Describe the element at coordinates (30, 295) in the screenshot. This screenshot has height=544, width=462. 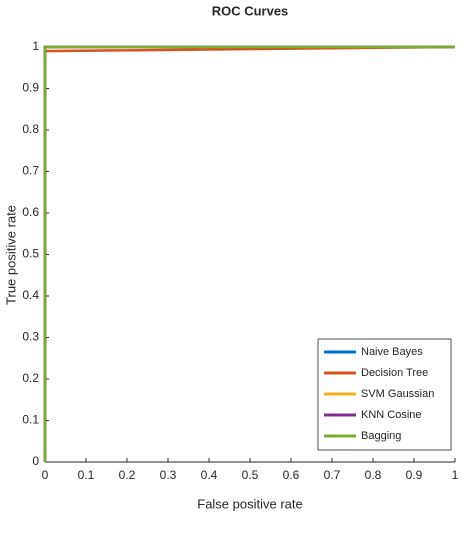
I see `y-tick-label: 0.4` at that location.